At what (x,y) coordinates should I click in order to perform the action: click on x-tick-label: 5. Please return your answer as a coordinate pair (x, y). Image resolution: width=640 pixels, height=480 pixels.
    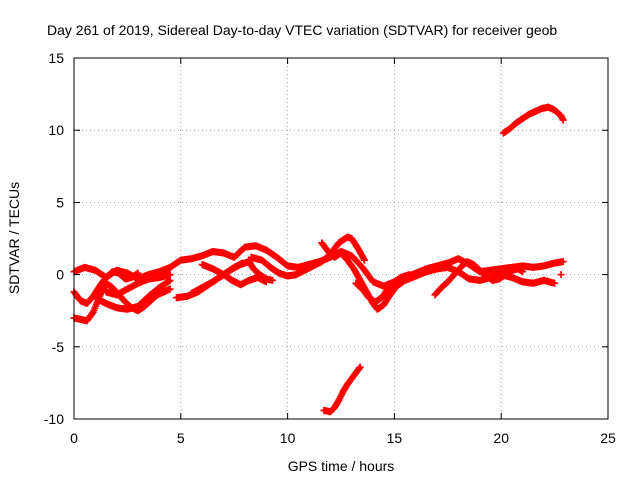
    Looking at the image, I should click on (181, 438).